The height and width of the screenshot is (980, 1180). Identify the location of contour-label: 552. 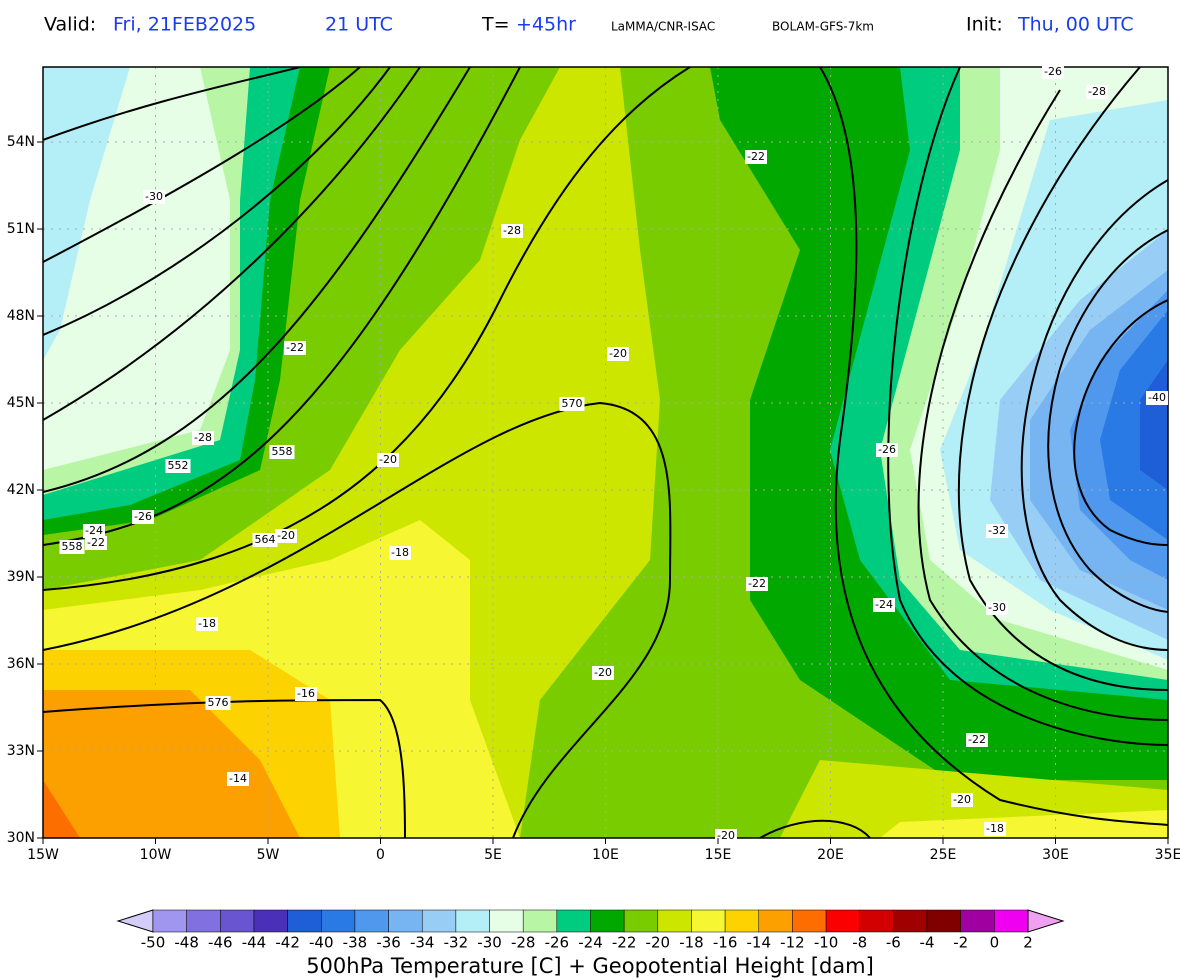
(178, 466).